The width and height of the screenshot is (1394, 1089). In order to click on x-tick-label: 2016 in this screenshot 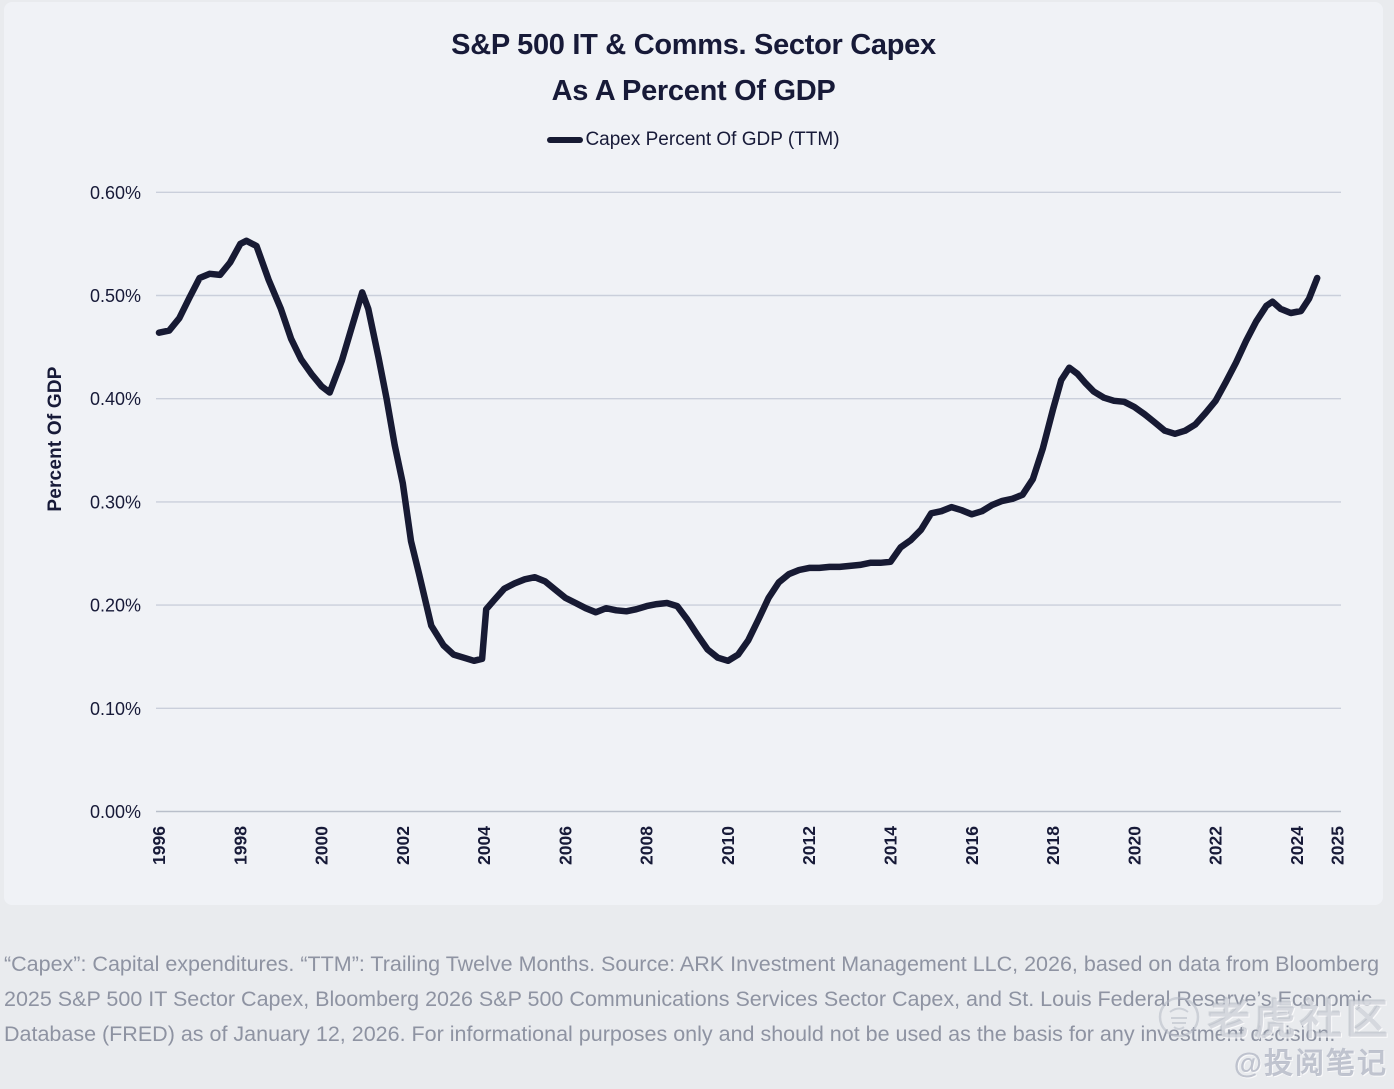, I will do `click(972, 845)`.